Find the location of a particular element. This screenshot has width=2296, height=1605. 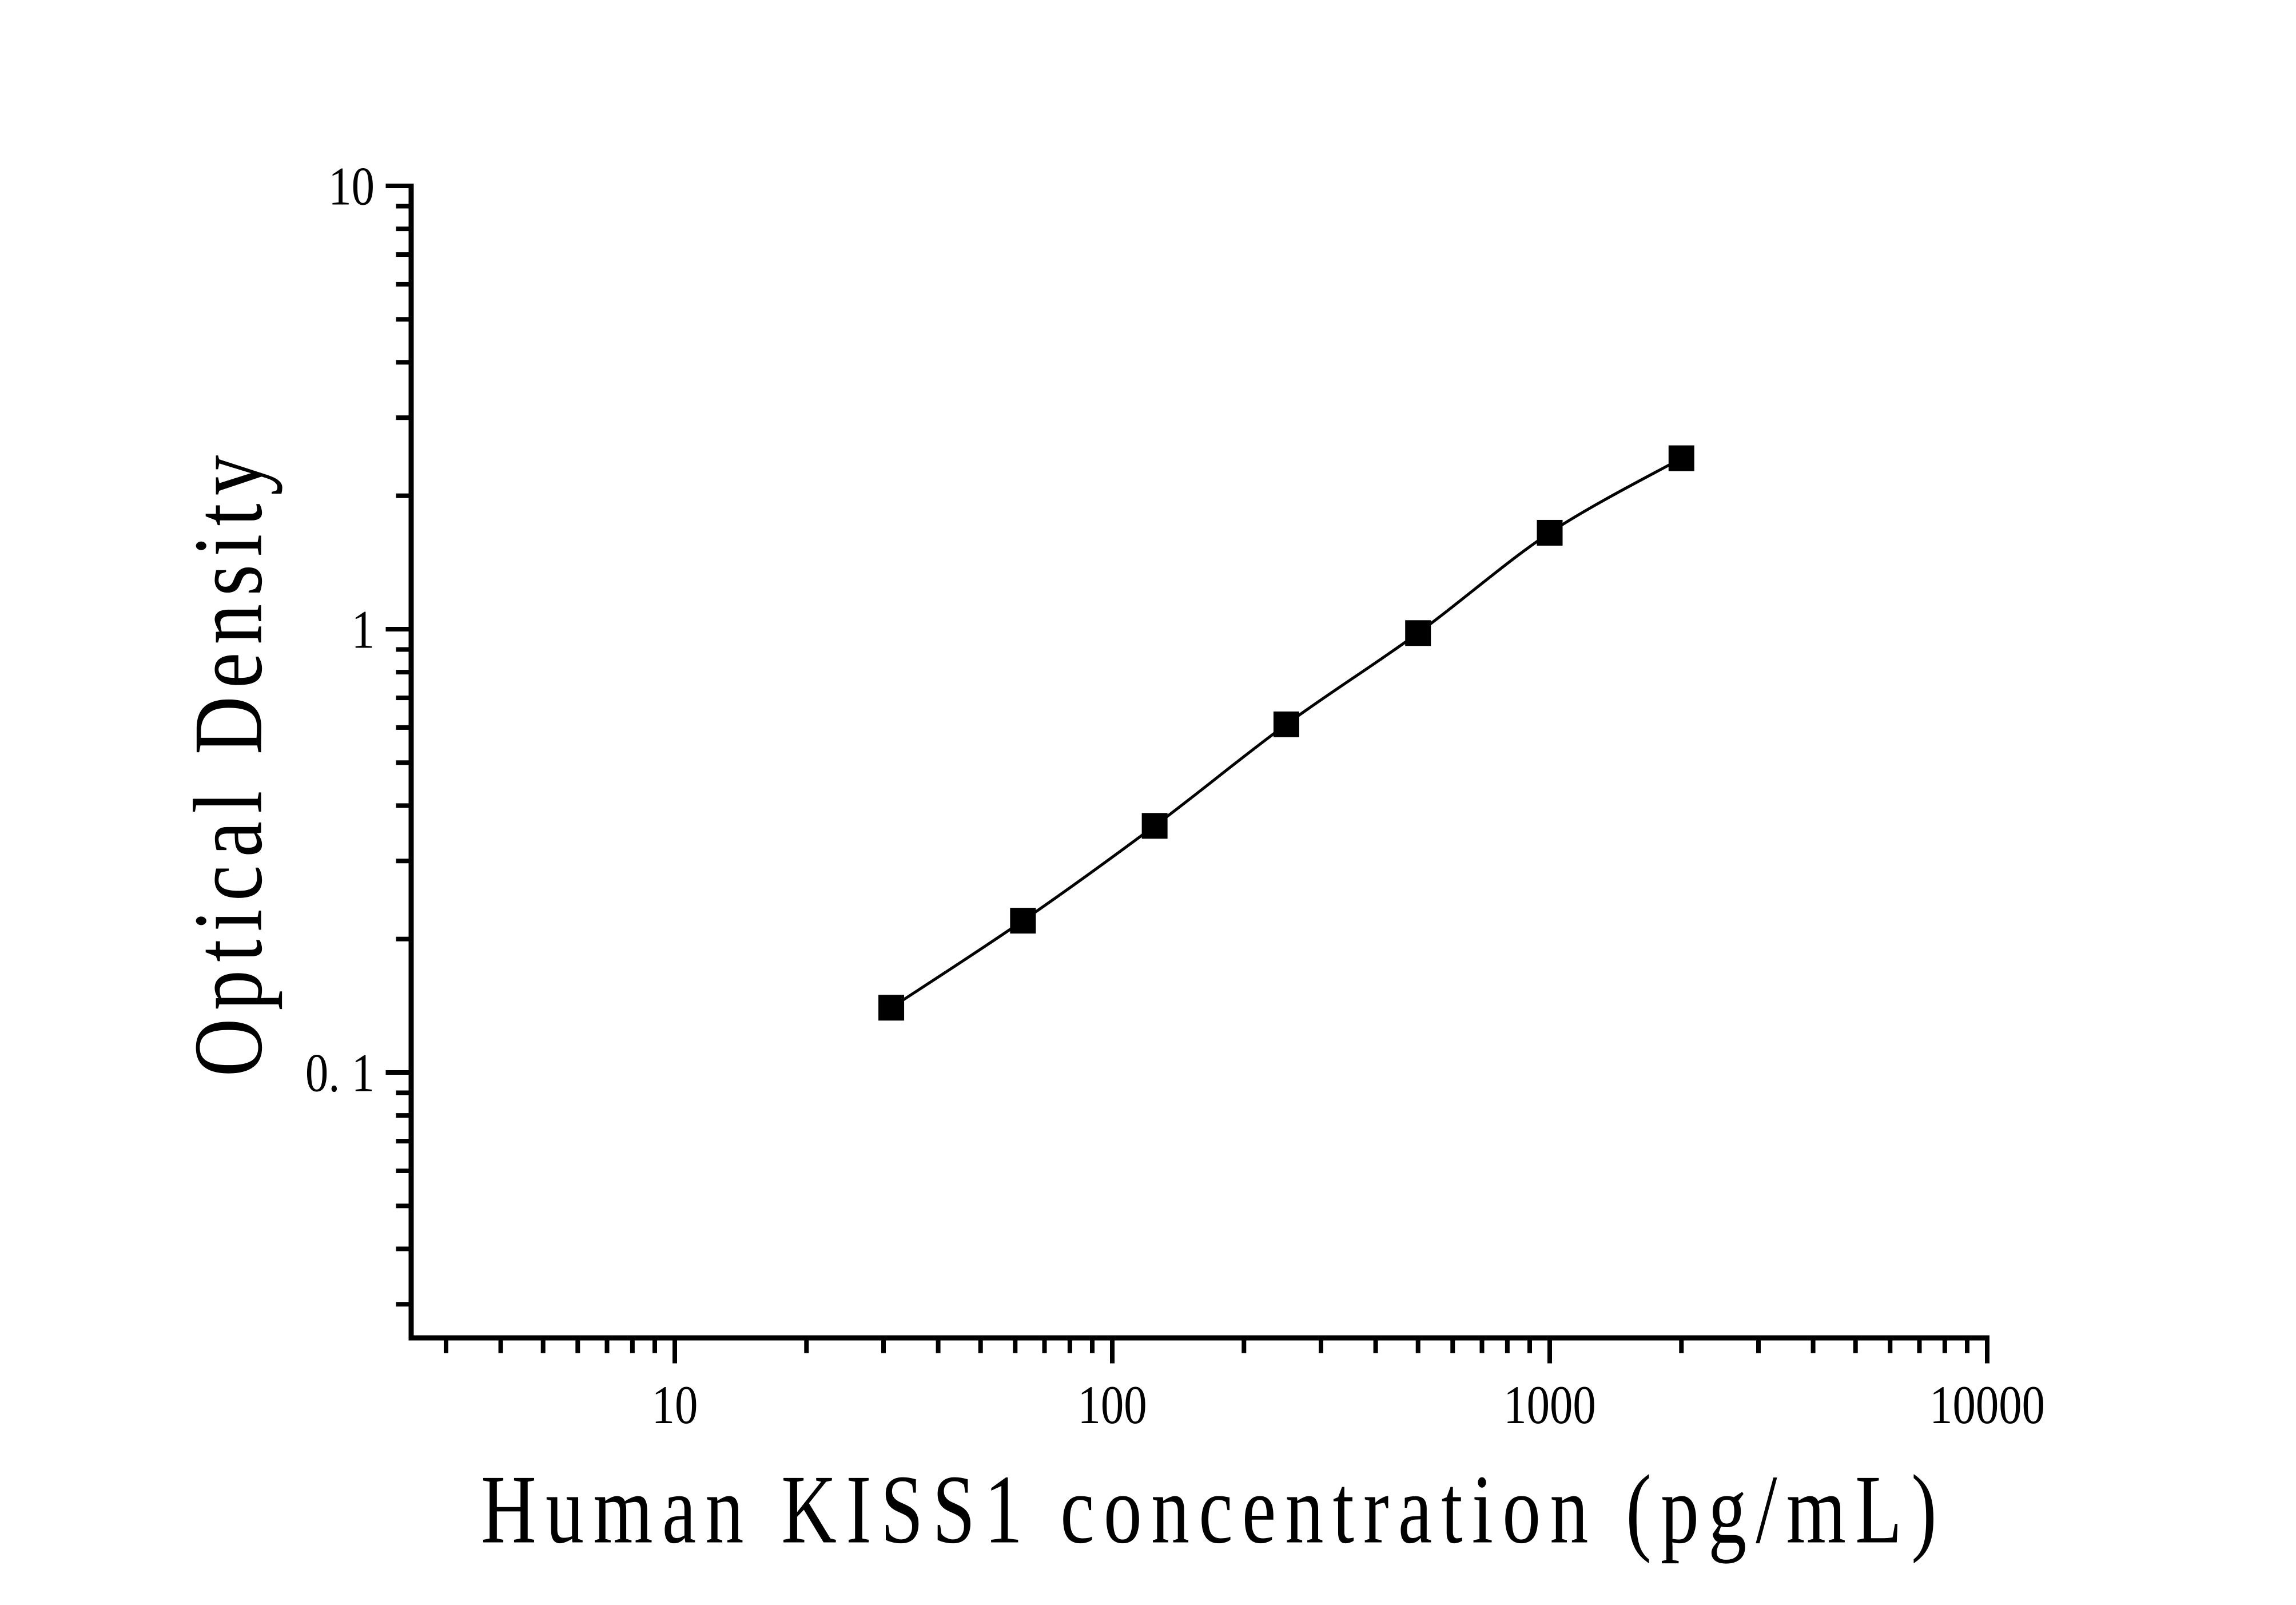

x-axis-title: Human KISS1 concentration (pg/mL) is located at coordinates (1214, 1509).